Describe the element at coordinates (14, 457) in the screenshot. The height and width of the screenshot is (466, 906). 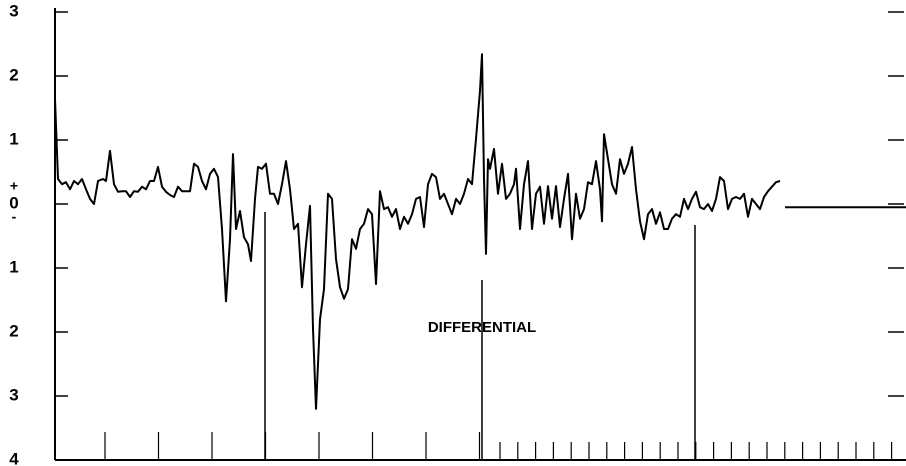
I see `y-tick-label: 4` at that location.